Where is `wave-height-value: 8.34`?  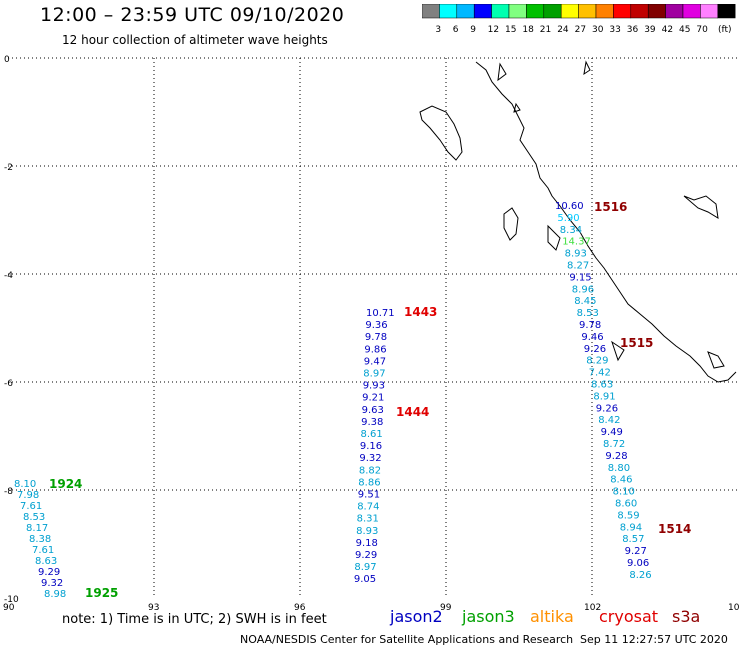
wave-height-value: 8.34 is located at coordinates (571, 230).